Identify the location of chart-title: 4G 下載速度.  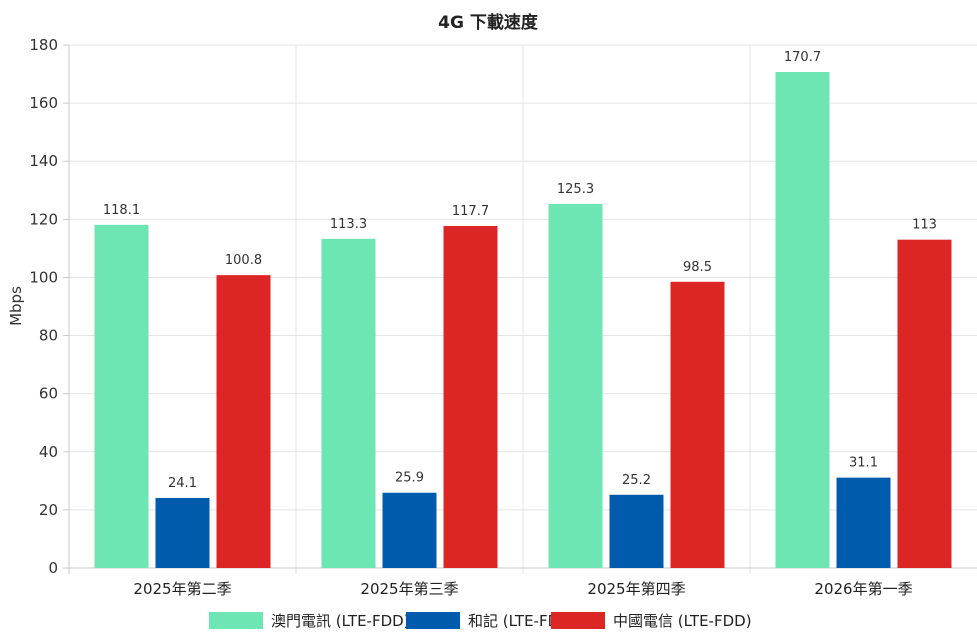
(488, 22).